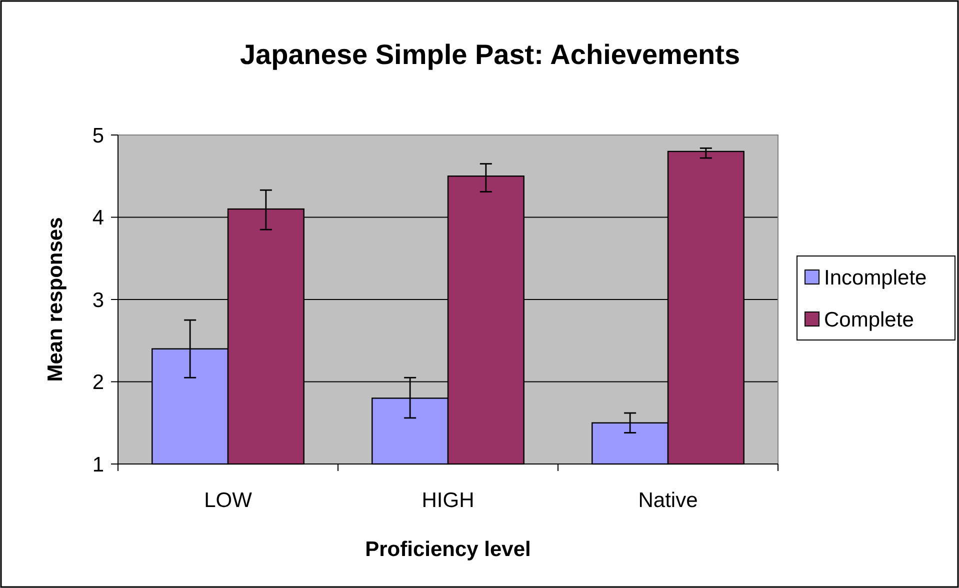  What do you see at coordinates (98, 218) in the screenshot?
I see `y-tick-label: 4` at bounding box center [98, 218].